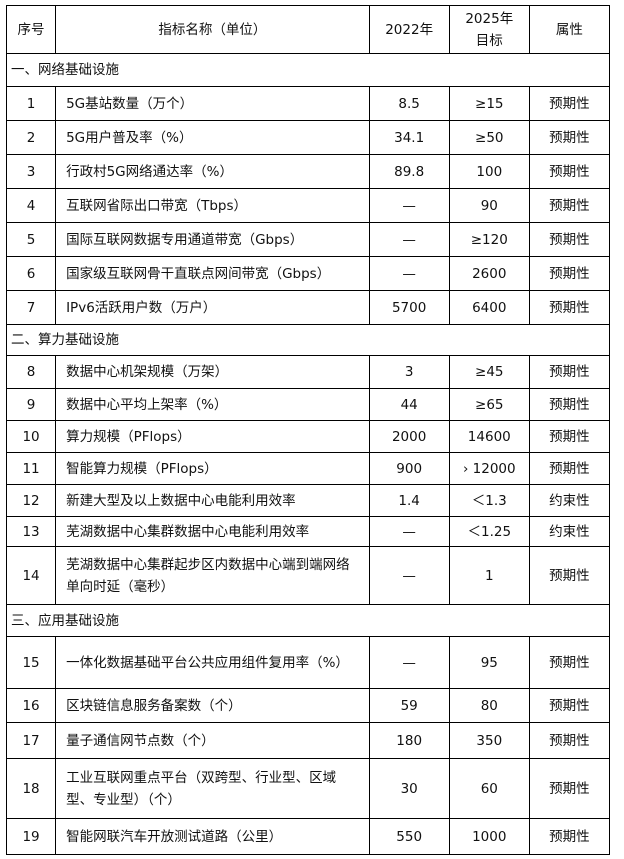 The height and width of the screenshot is (859, 624). What do you see at coordinates (409, 740) in the screenshot?
I see `cell-2022: 180` at bounding box center [409, 740].